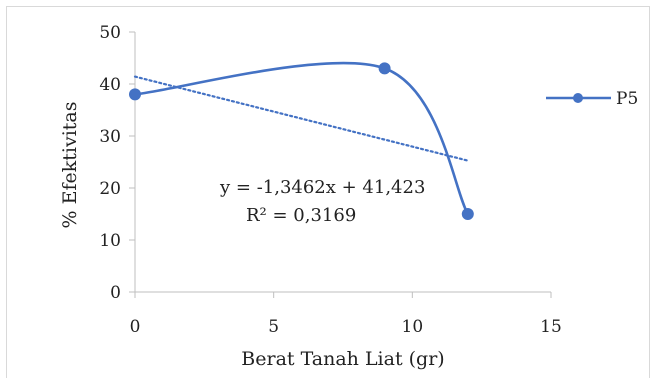 The image size is (654, 378). Describe the element at coordinates (110, 241) in the screenshot. I see `y-tick-label: 10` at that location.